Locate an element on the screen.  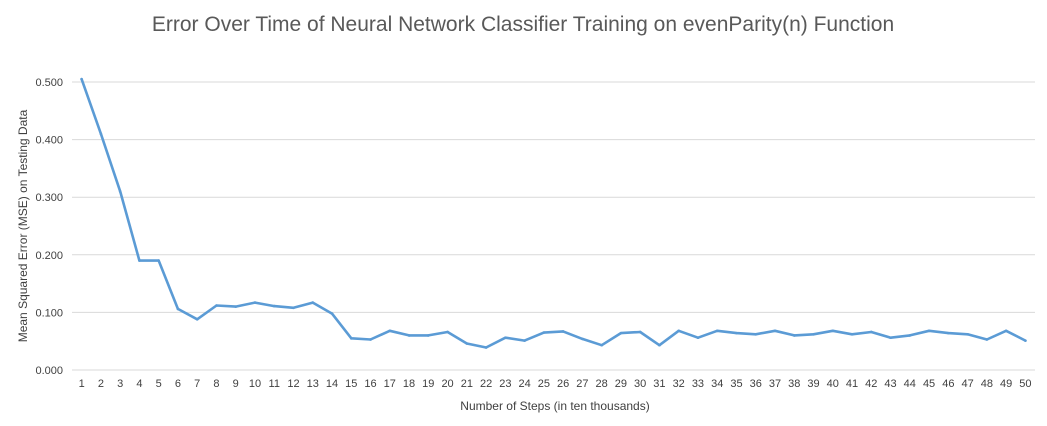
x-tick-label: 20 is located at coordinates (447, 384).